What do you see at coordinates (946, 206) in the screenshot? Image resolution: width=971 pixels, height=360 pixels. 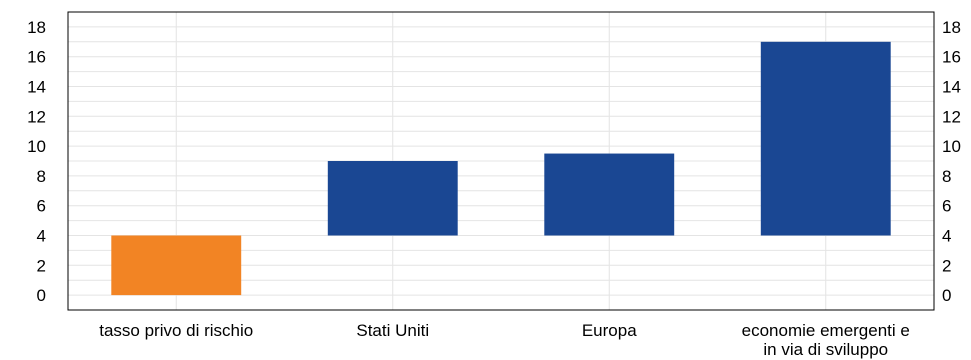 I see `right-y-tick-label: 6` at bounding box center [946, 206].